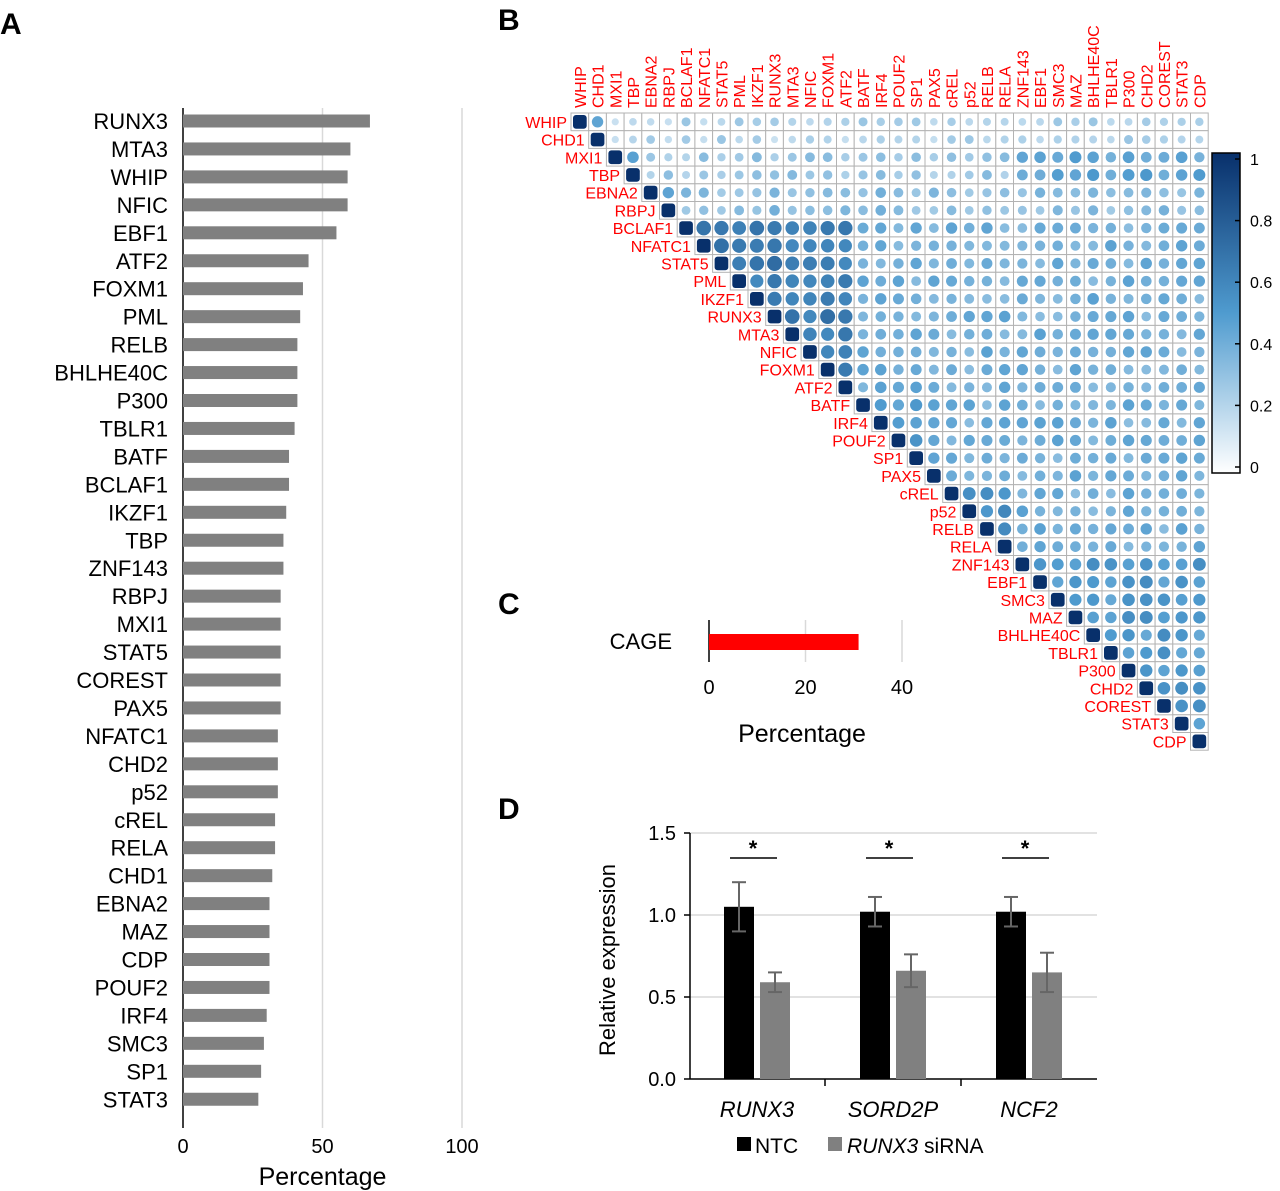 This screenshot has height=1191, width=1280. I want to click on b-column-label: CHD1, so click(599, 86).